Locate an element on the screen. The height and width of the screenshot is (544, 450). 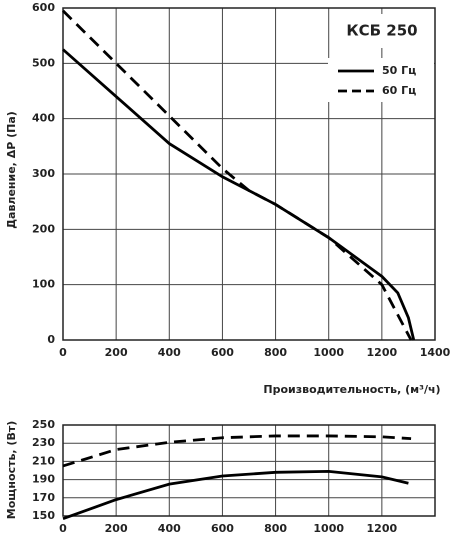
y-tick-label: 210 is located at coordinates (43, 460).